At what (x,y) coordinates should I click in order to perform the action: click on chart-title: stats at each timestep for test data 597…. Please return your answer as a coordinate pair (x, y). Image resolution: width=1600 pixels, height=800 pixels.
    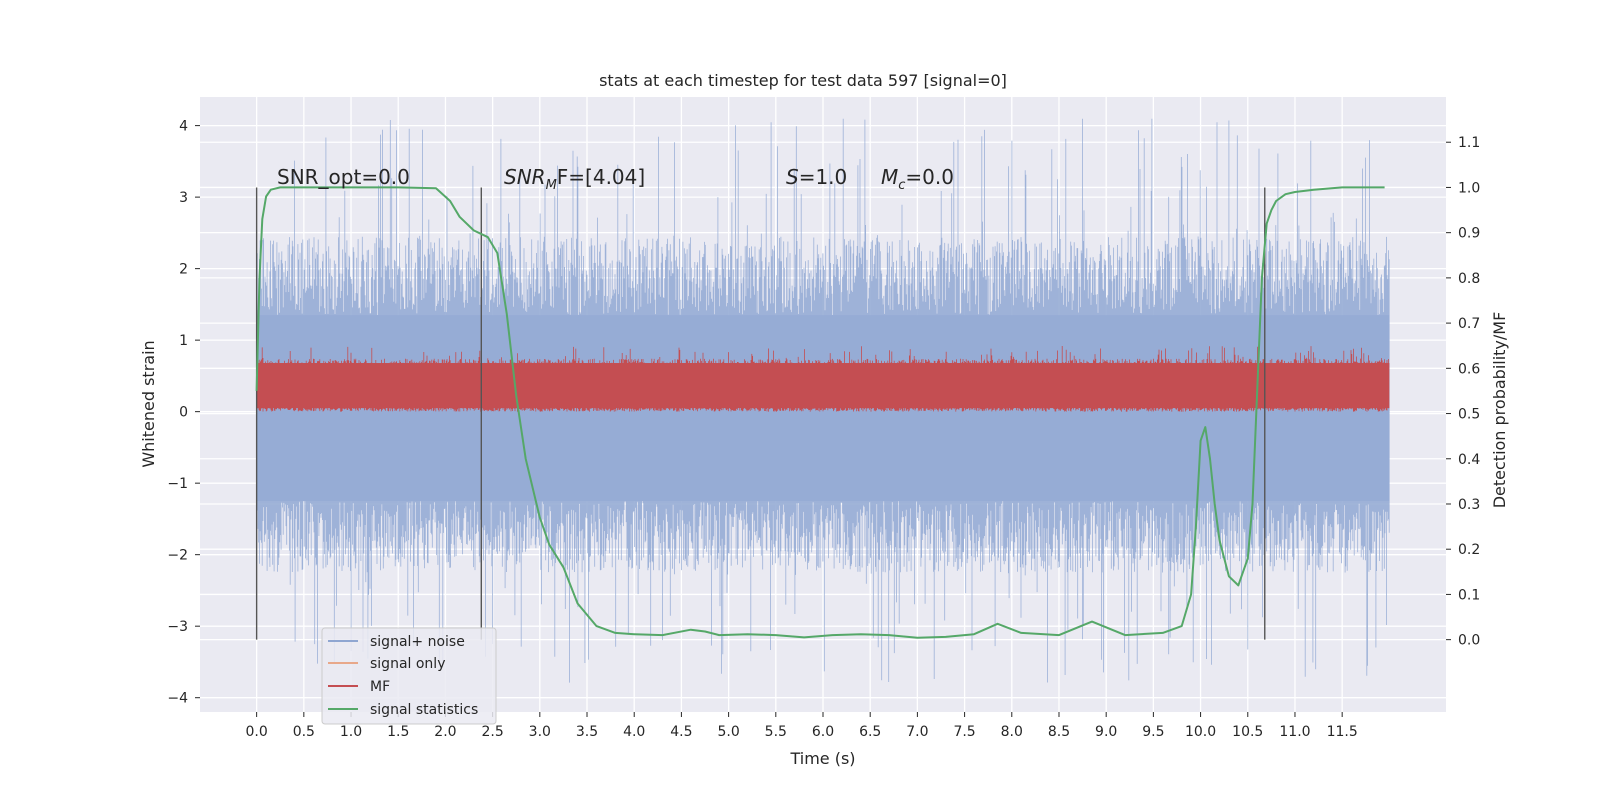
    Looking at the image, I should click on (803, 80).